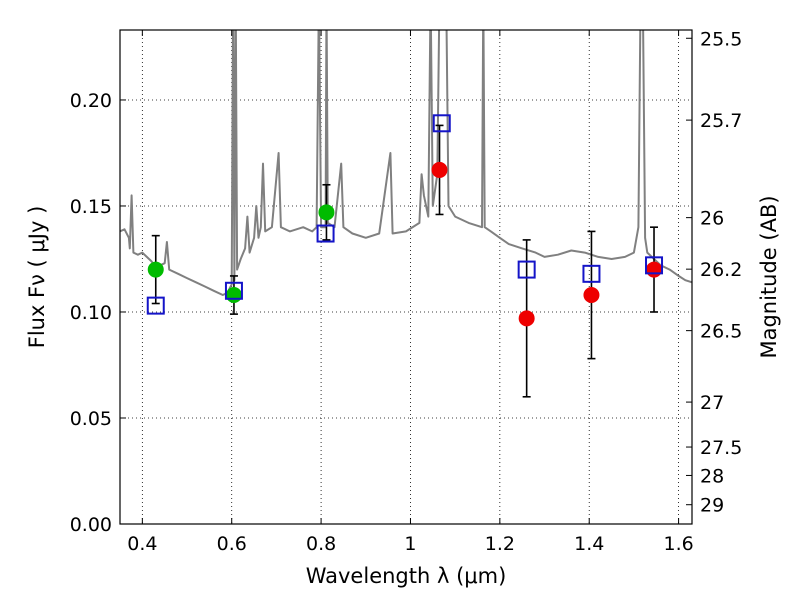 The width and height of the screenshot is (800, 600). What do you see at coordinates (37, 277) in the screenshot?
I see `y-axis-label: Flux Fν ( μJy )` at bounding box center [37, 277].